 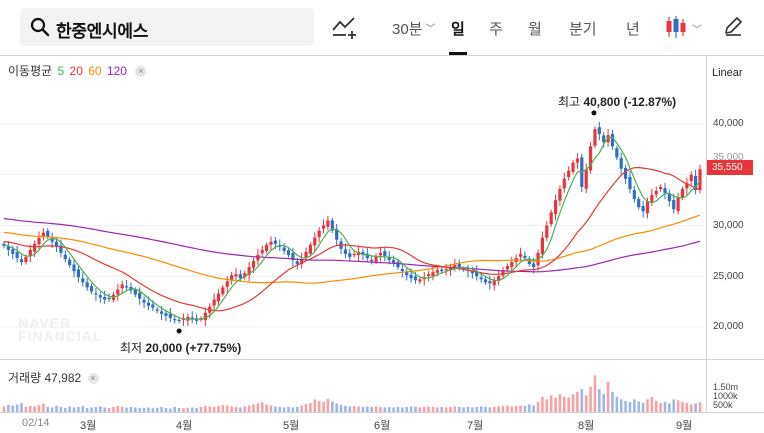 What do you see at coordinates (458, 29) in the screenshot?
I see `tab-daily: 일` at bounding box center [458, 29].